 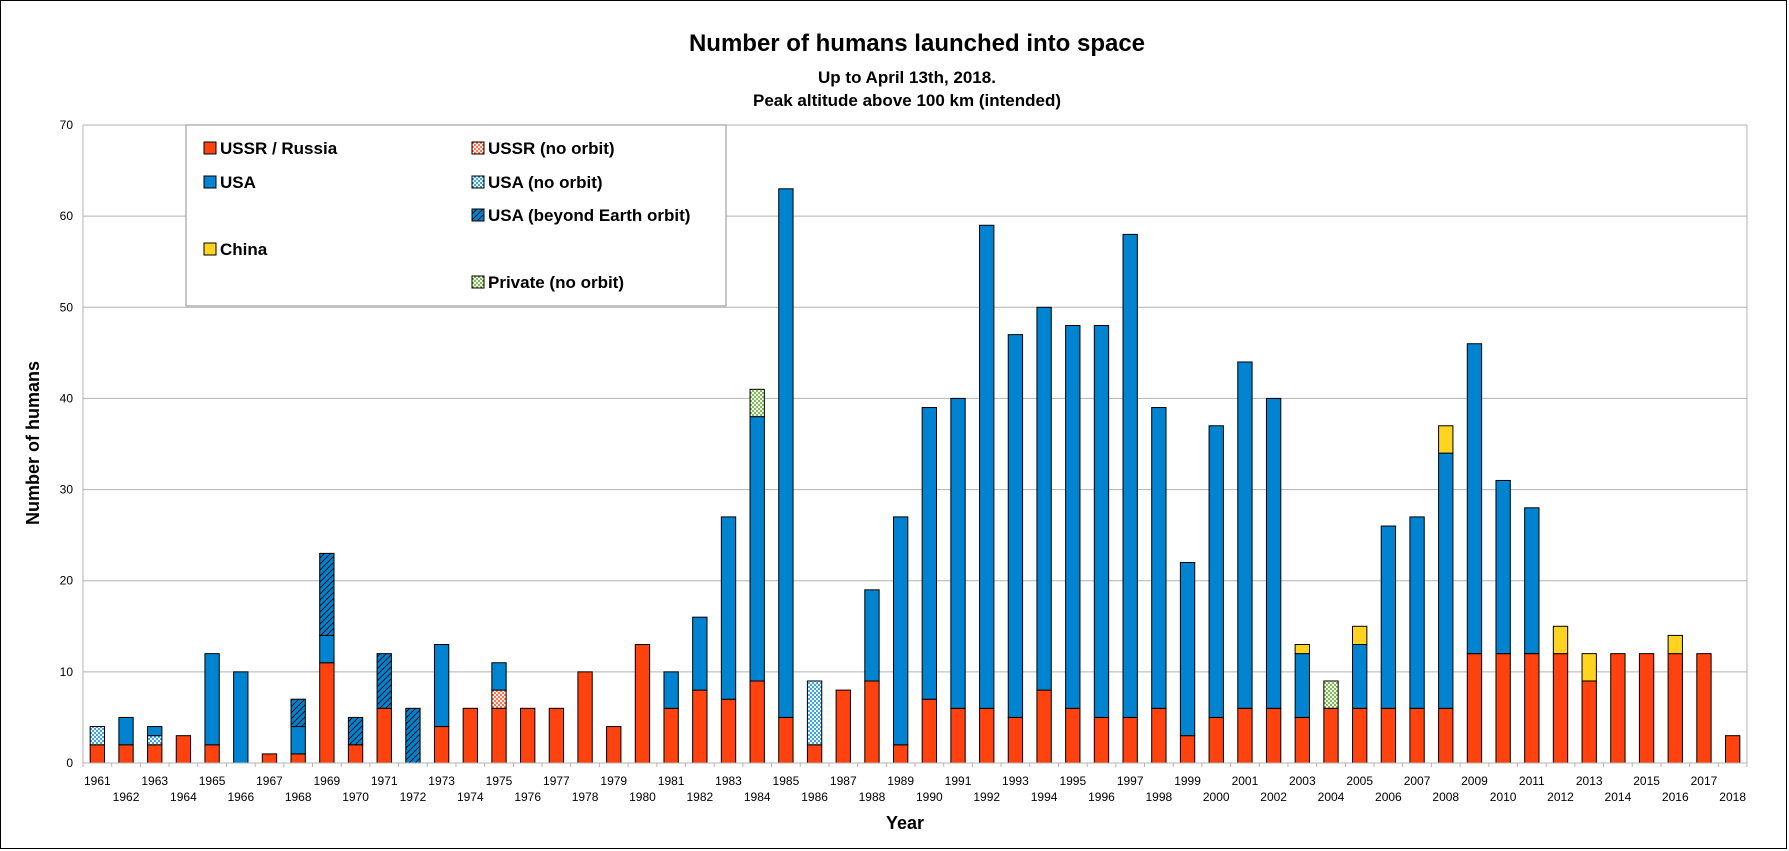 I want to click on bar-segment-ussr-1985, so click(x=786, y=740).